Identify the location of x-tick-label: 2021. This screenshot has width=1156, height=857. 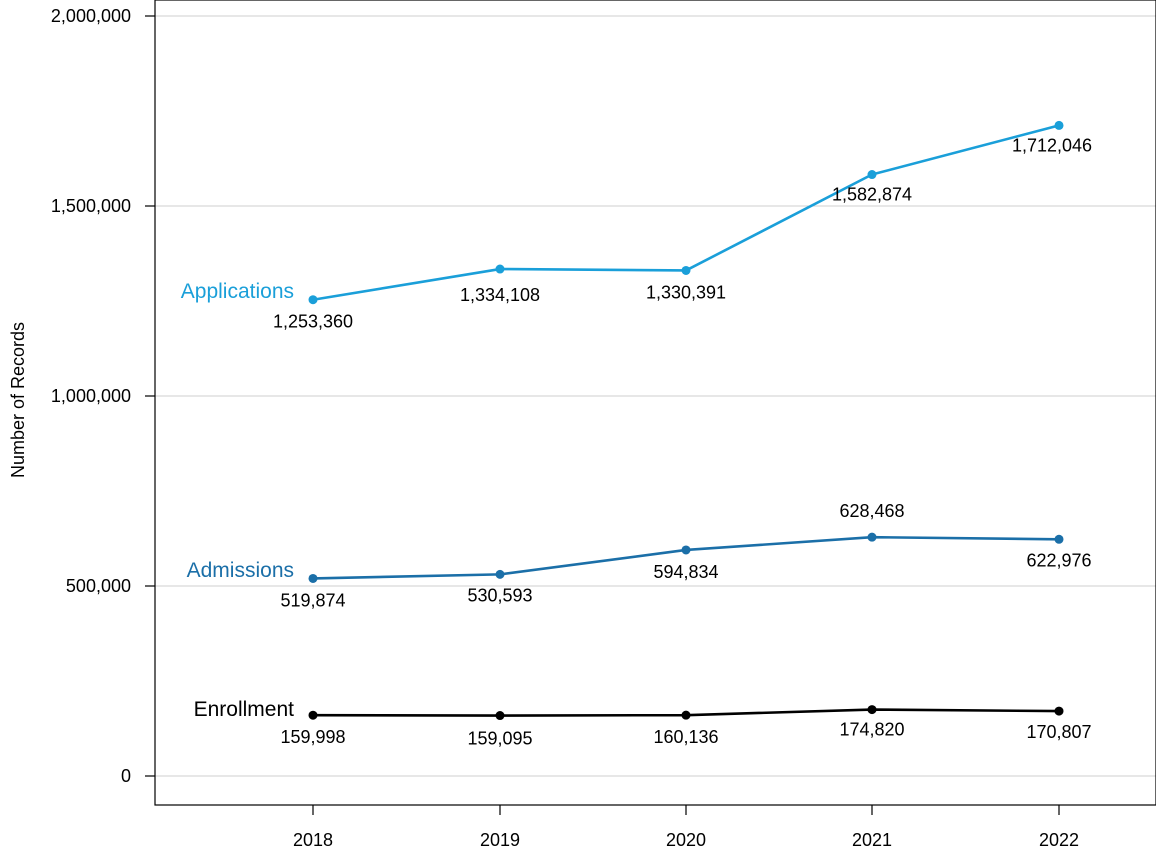
(872, 840).